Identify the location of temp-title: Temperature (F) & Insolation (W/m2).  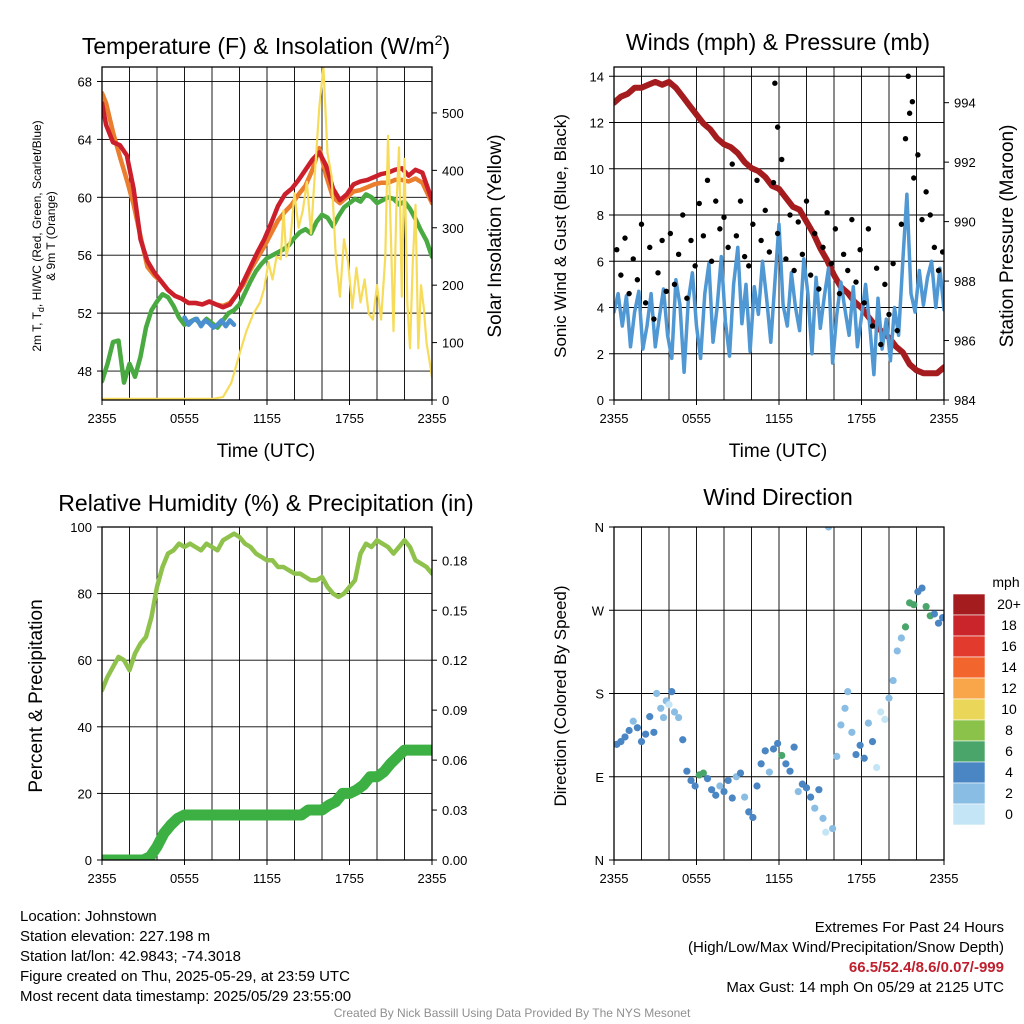
(266, 45).